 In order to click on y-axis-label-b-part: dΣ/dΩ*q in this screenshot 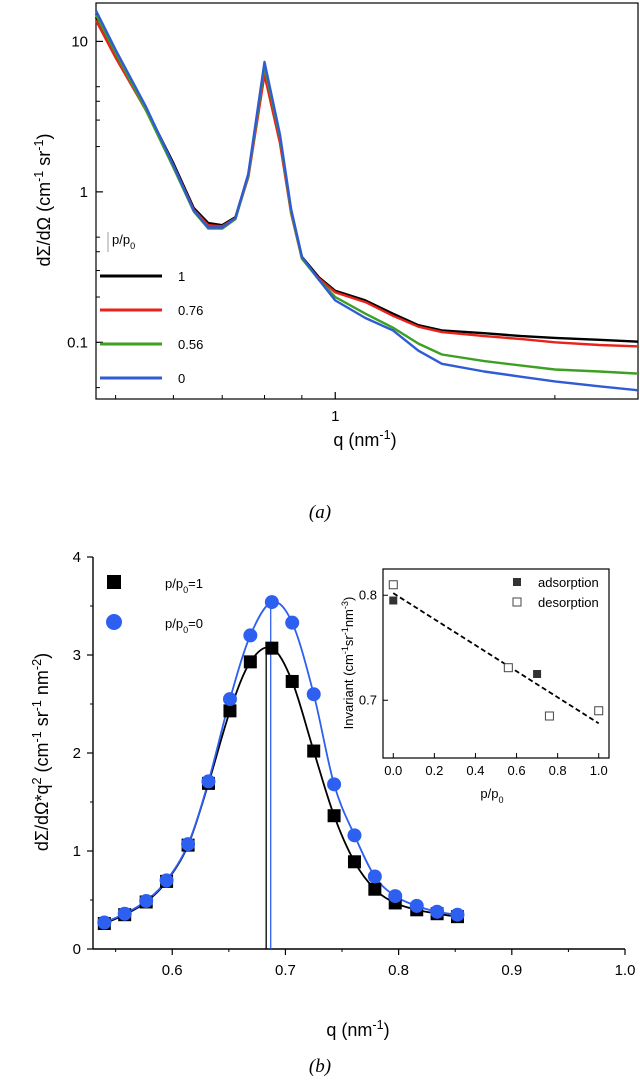, I will do `click(42, 818)`.